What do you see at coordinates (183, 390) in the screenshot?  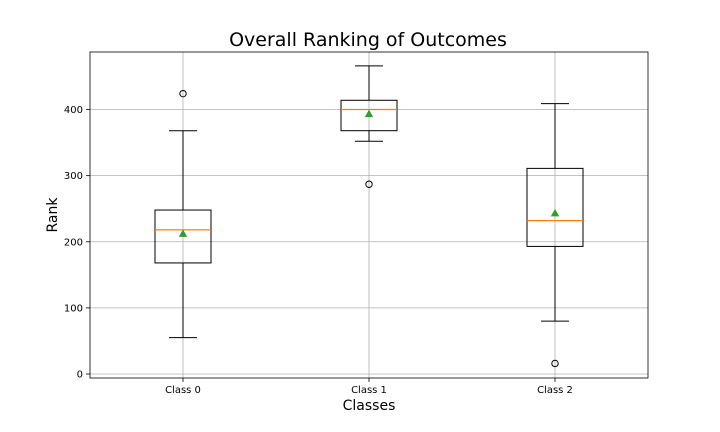 I see `x-tick-label: Class 0` at bounding box center [183, 390].